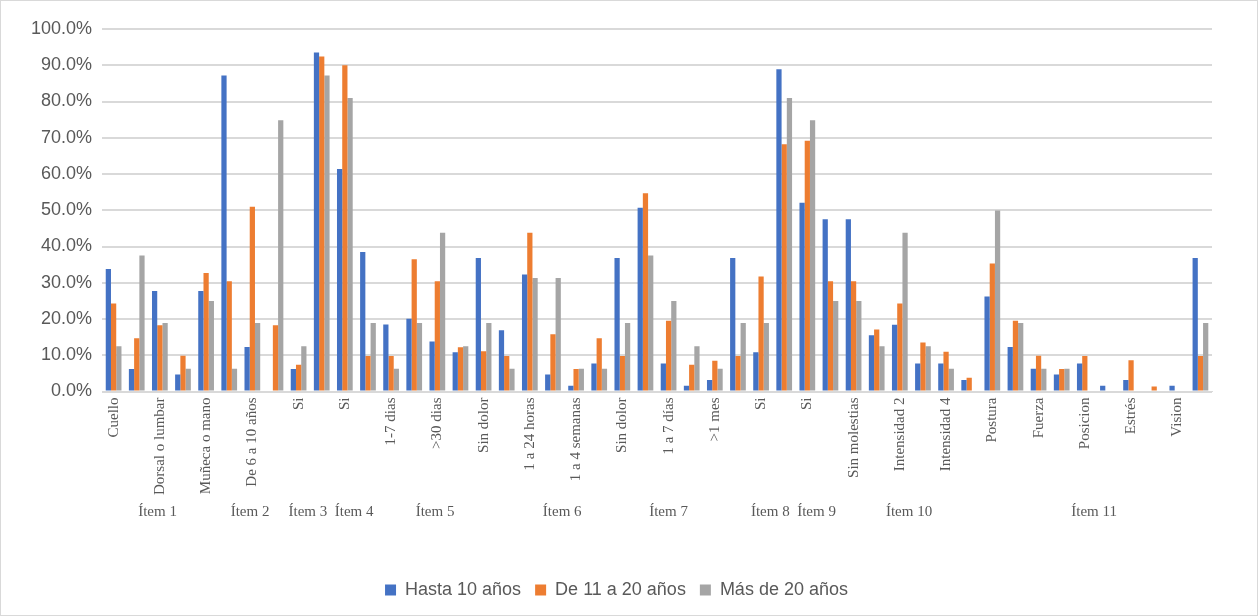 This screenshot has height=616, width=1258. I want to click on x-tick-label: De 6 a 10 años, so click(251, 442).